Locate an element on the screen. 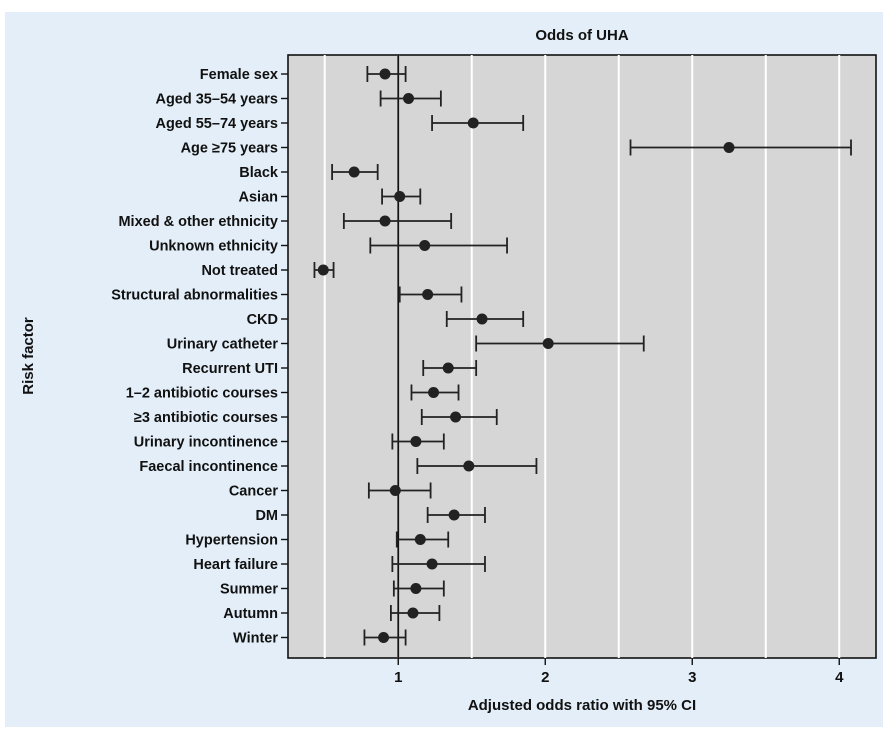  row-urinary-incontinence: Urinary incontinence is located at coordinates (289, 442).